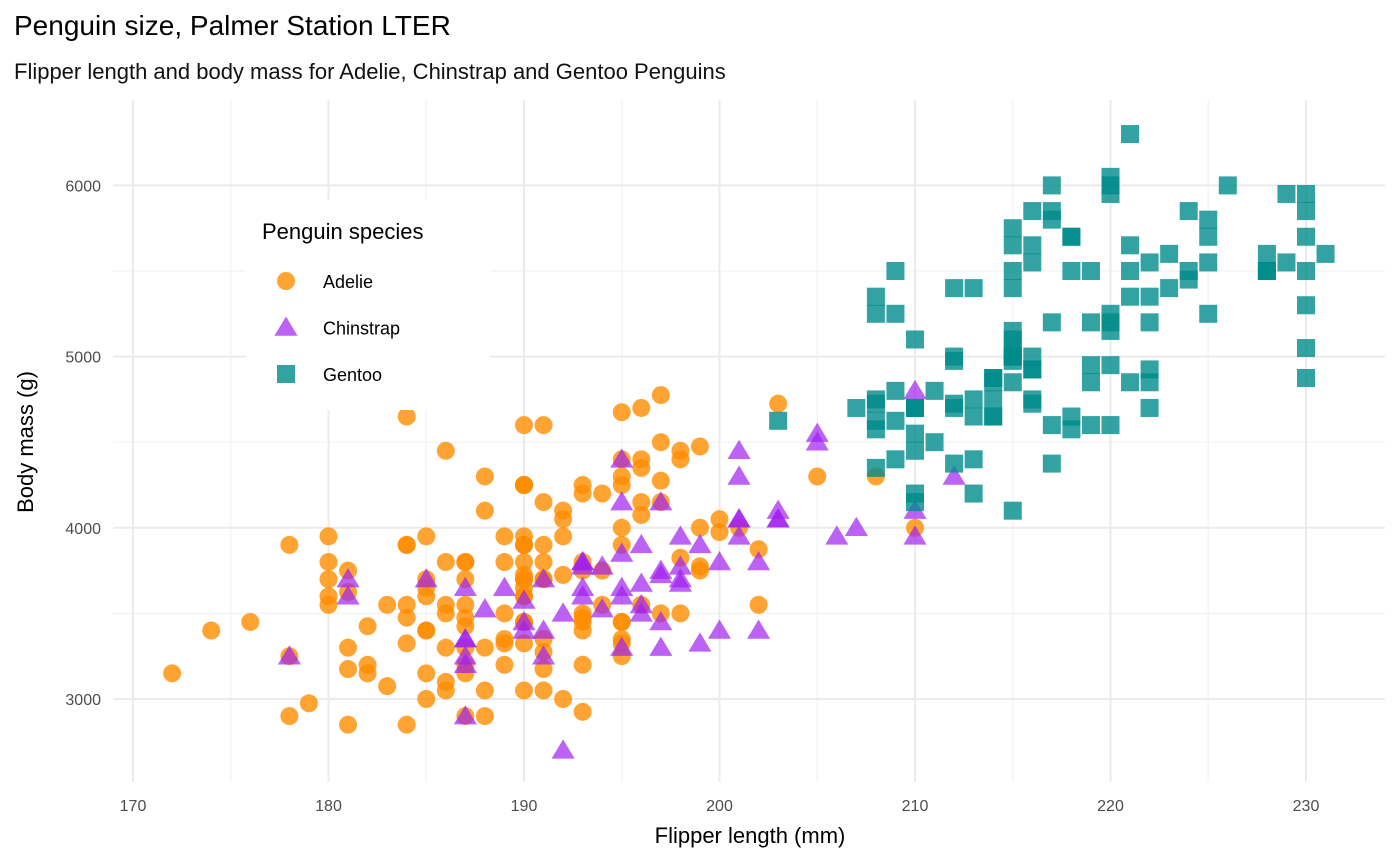 Image resolution: width=1400 pixels, height=865 pixels. I want to click on x-axis-title: Flipper length (mm), so click(750, 835).